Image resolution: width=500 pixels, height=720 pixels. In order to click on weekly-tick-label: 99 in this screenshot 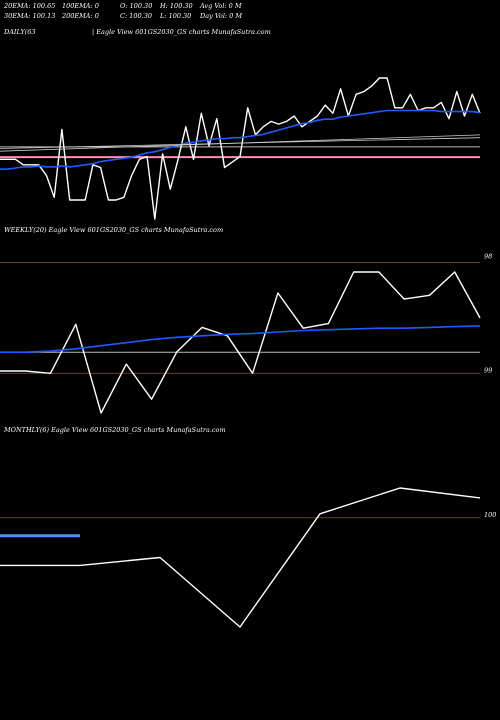, I will do `click(488, 370)`.